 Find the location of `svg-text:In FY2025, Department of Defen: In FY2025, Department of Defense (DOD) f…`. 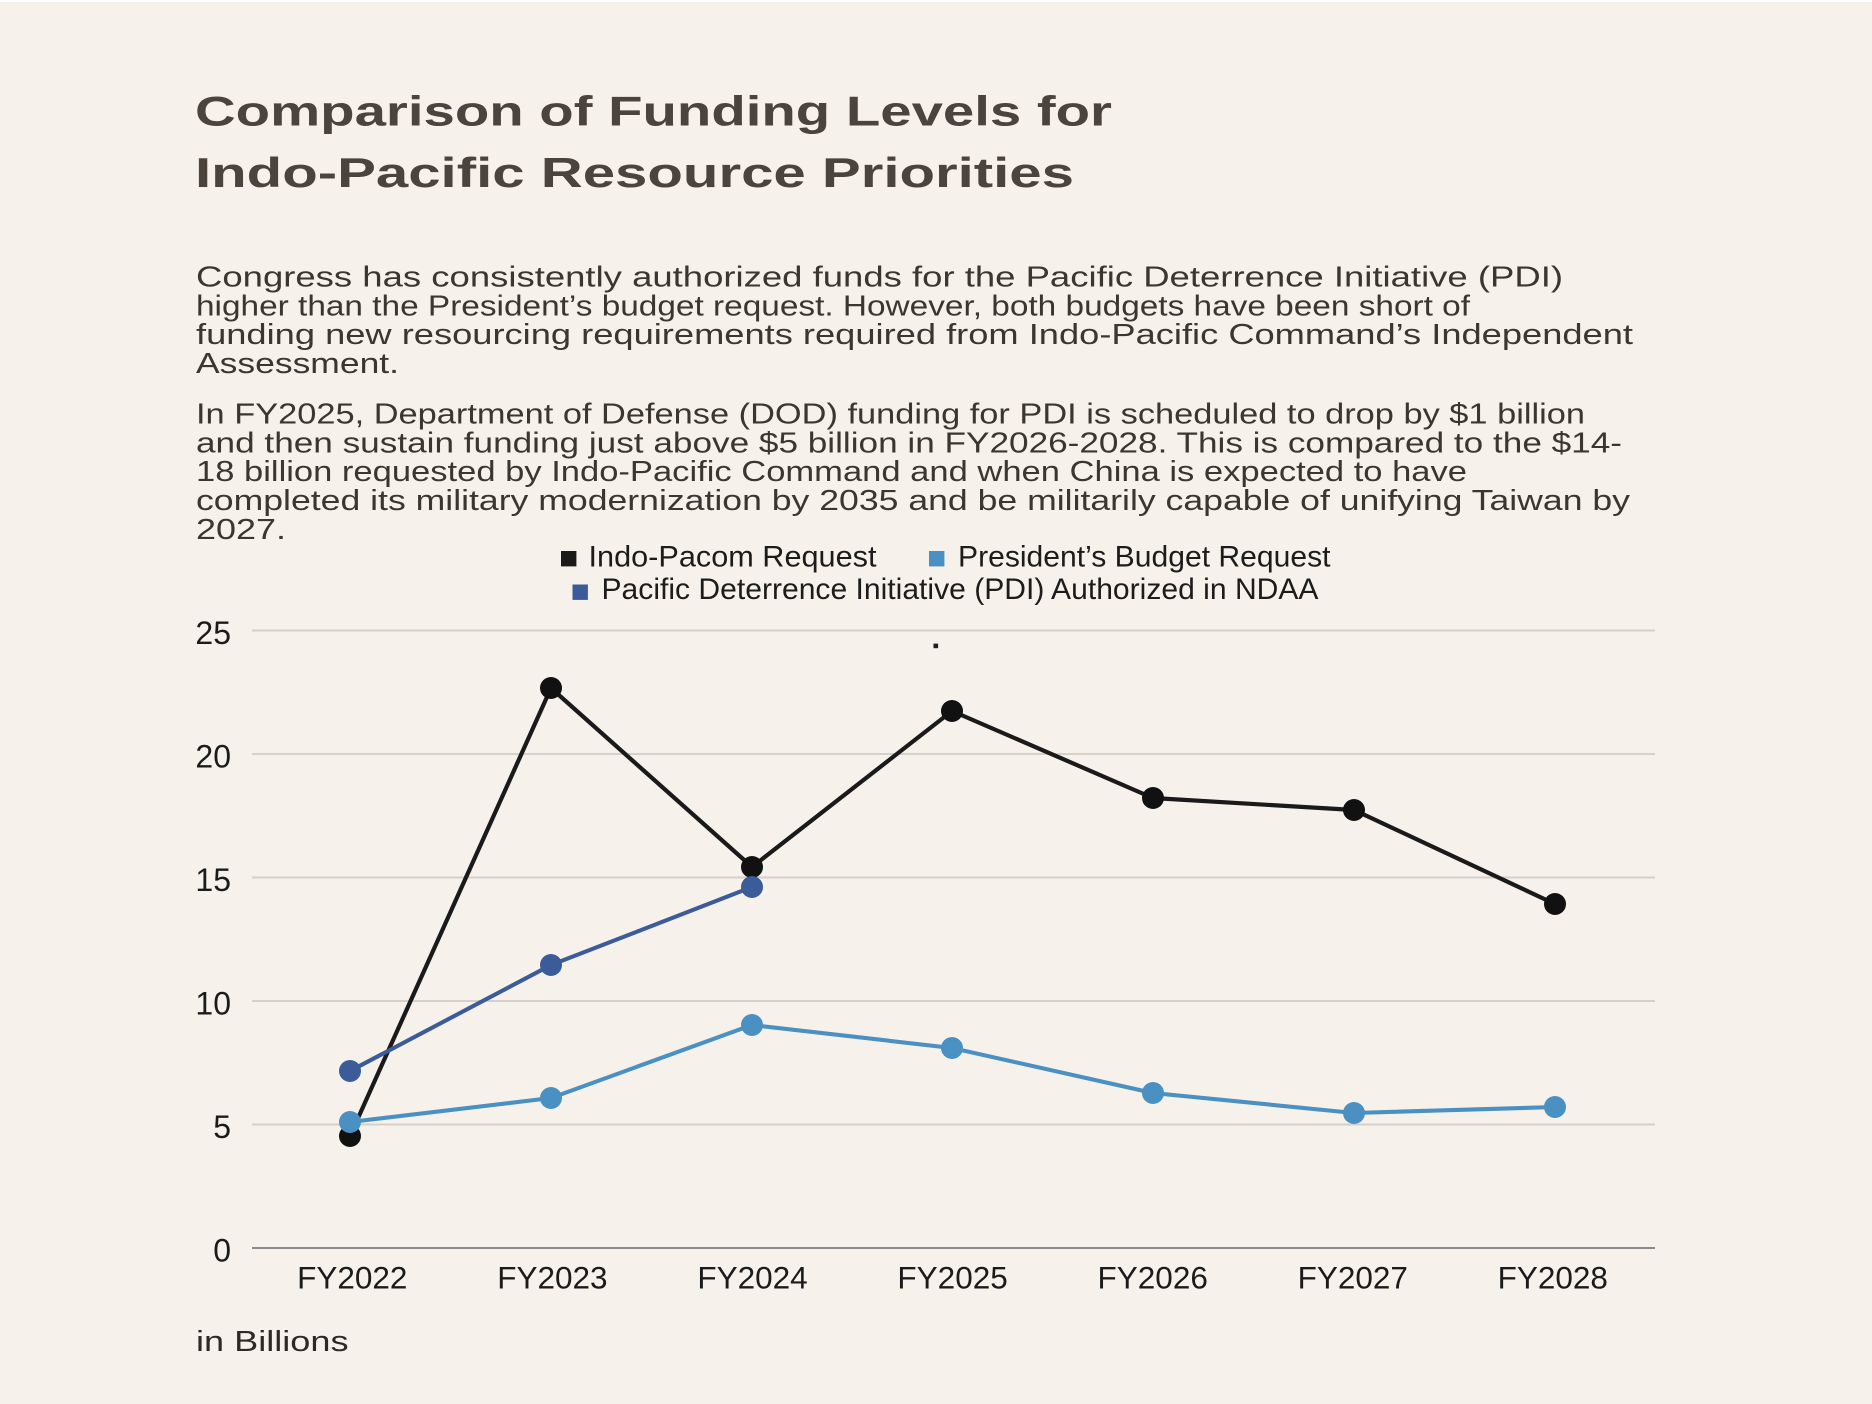

svg-text:In FY2025, Department of Defen: In FY2025, Department of Defense (DOD) f… is located at coordinates (890, 415).